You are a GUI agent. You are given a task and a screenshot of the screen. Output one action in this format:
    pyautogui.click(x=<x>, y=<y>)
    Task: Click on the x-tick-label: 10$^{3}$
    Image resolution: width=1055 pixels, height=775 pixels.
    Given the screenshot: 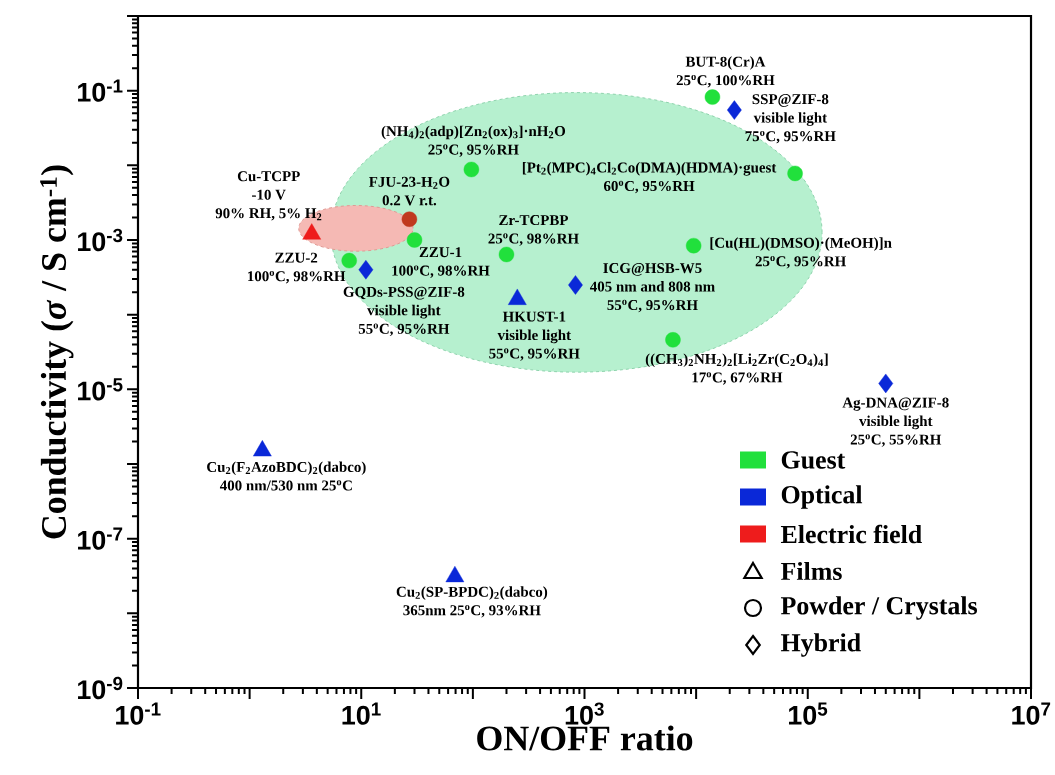 What is the action you would take?
    pyautogui.click(x=584, y=713)
    